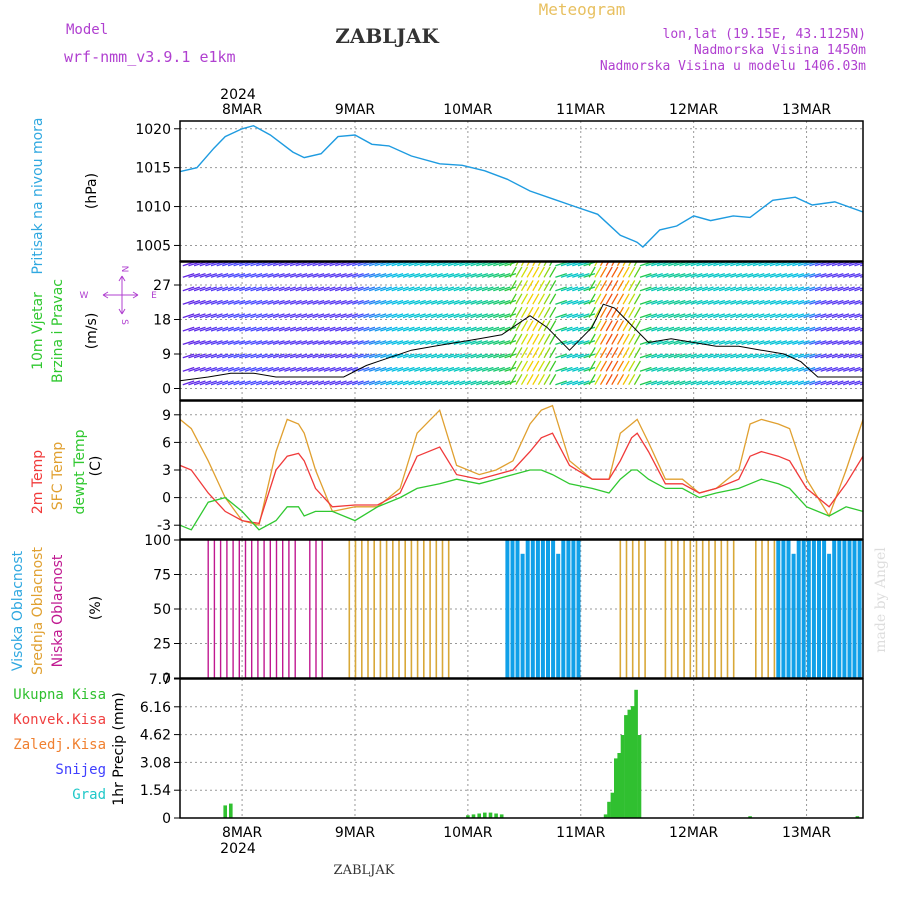 The image size is (900, 900). Describe the element at coordinates (242, 833) in the screenshot. I see `day-label-bottom: 8MAR` at that location.